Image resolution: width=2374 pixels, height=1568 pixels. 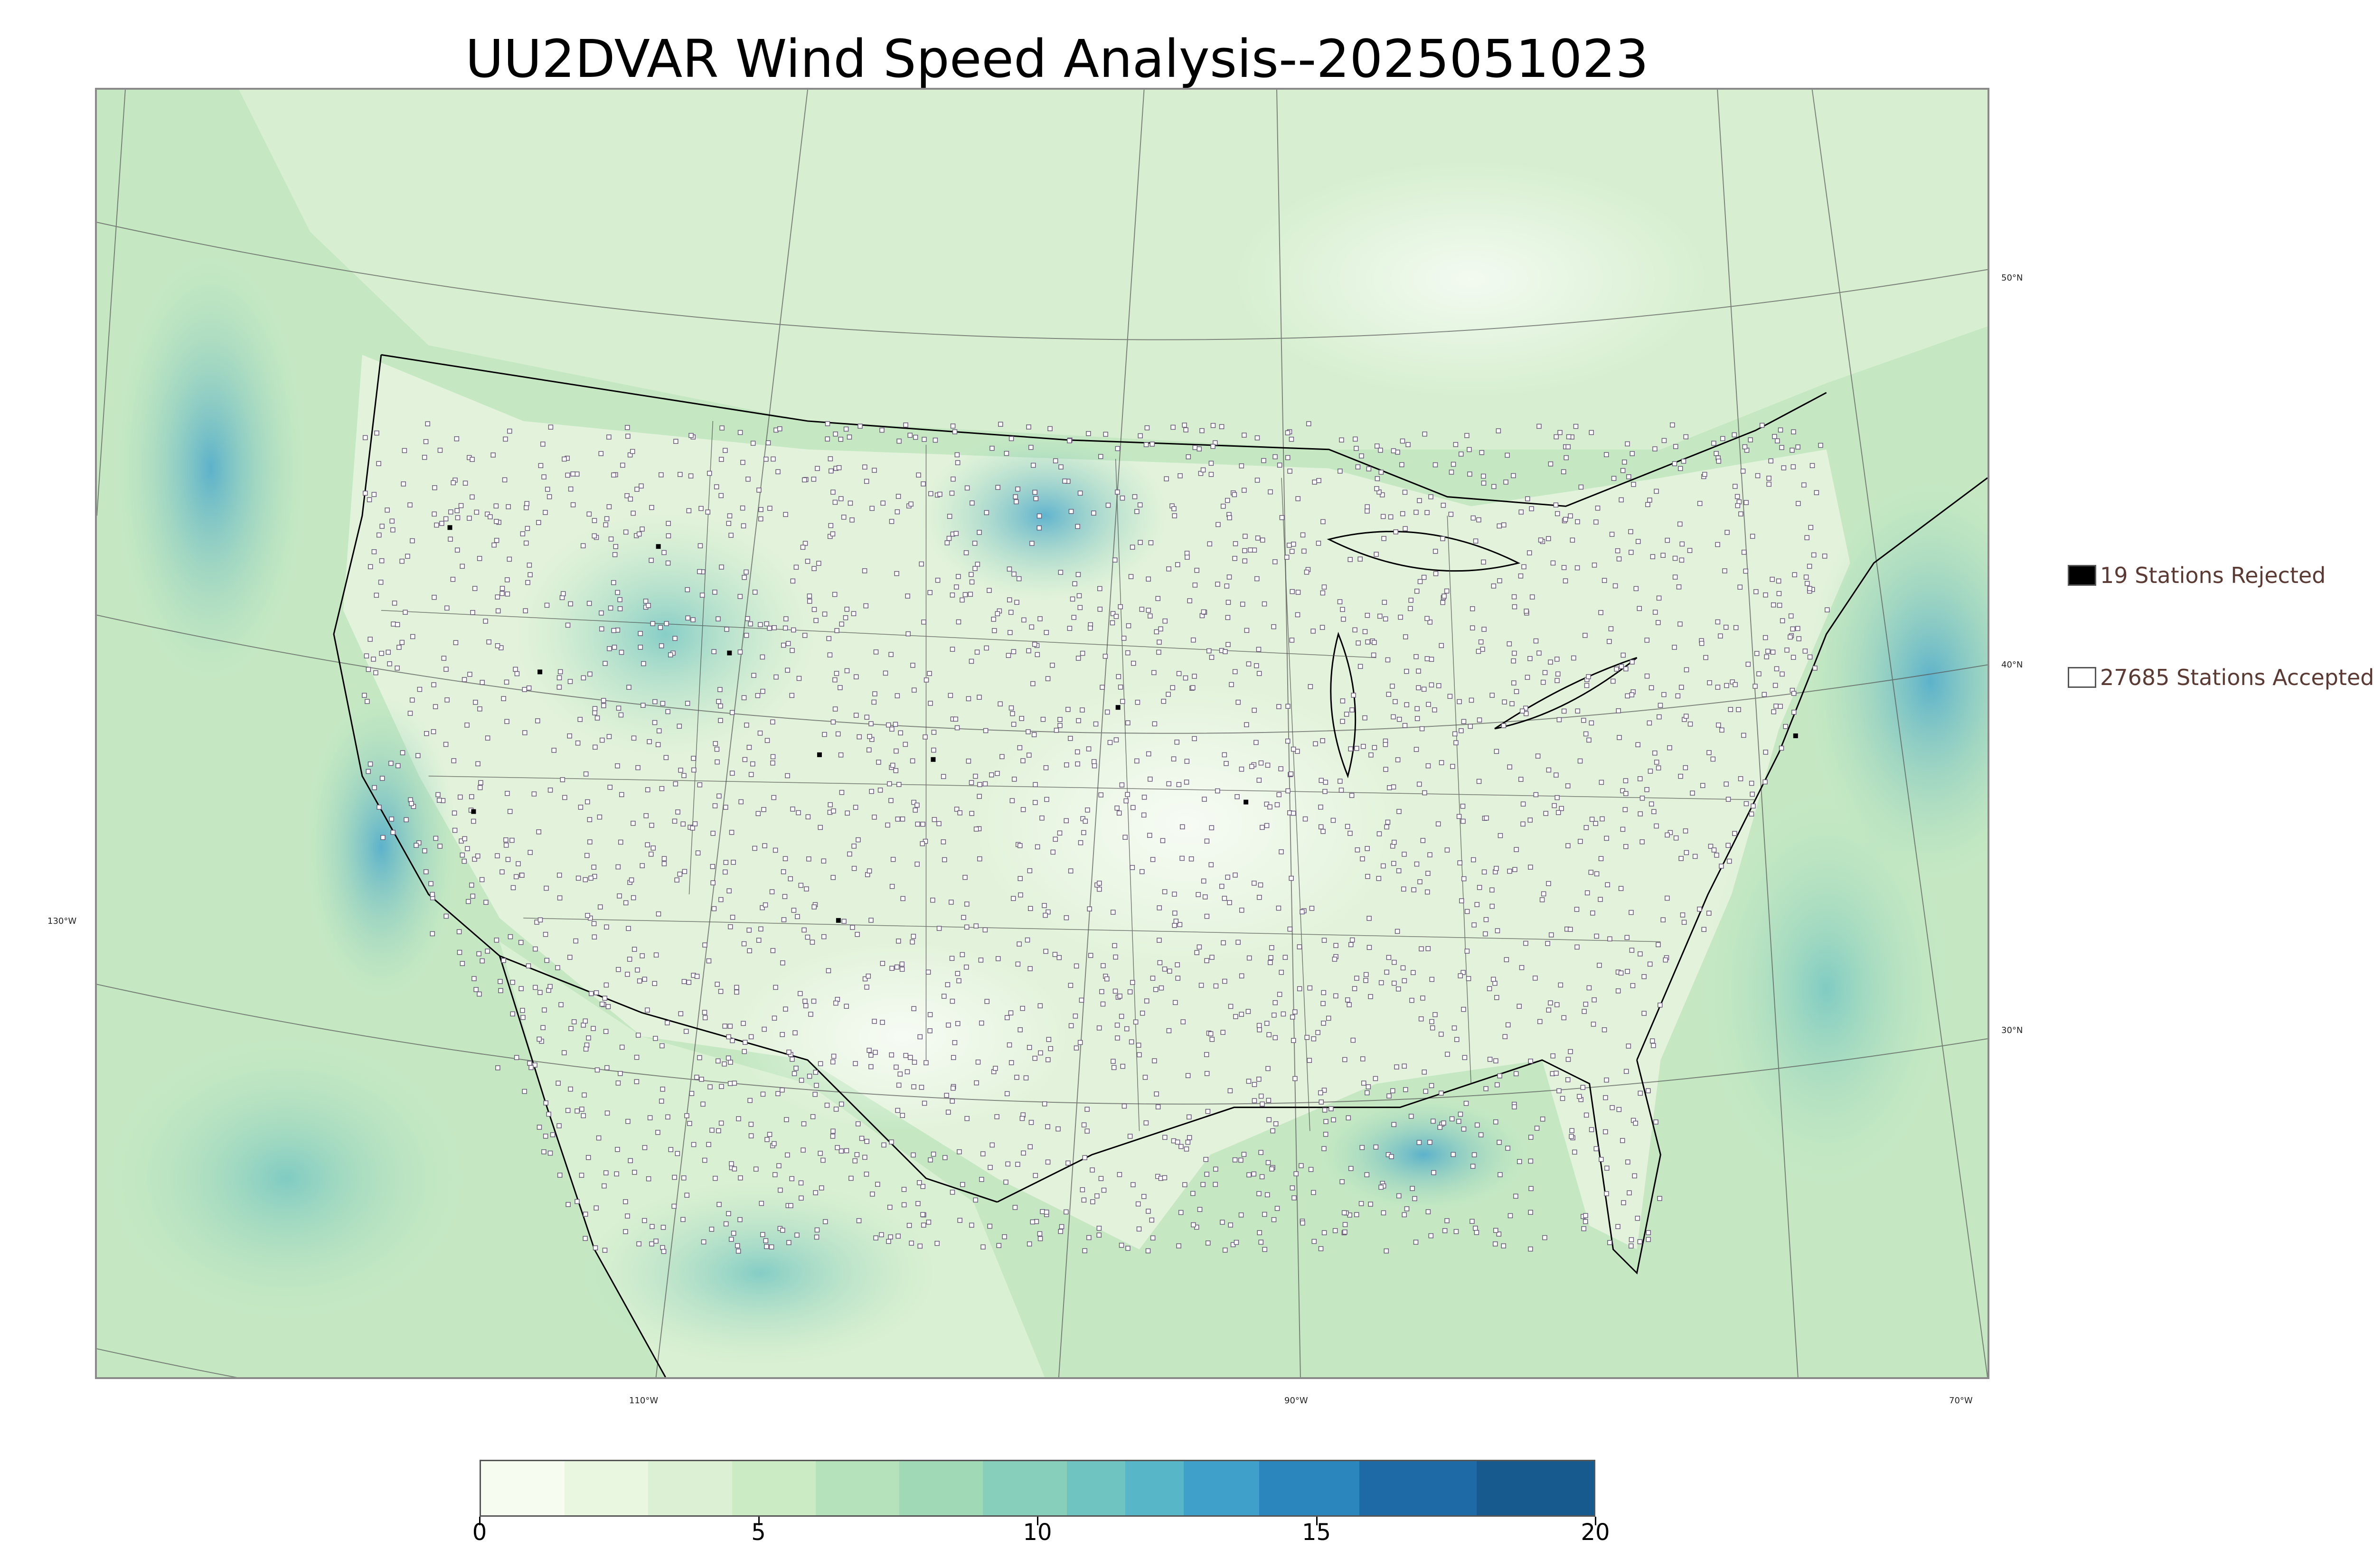 What do you see at coordinates (2082, 575) in the screenshot?
I see `rejected-swatch` at bounding box center [2082, 575].